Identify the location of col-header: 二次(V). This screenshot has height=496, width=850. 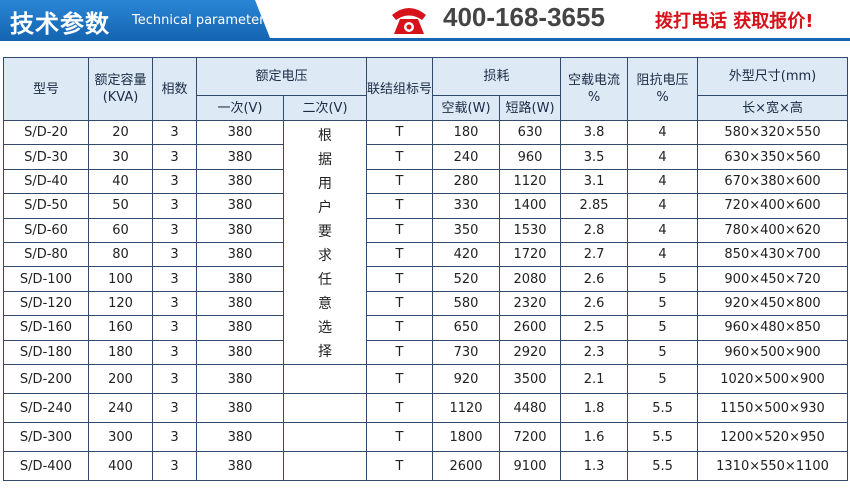
(325, 108).